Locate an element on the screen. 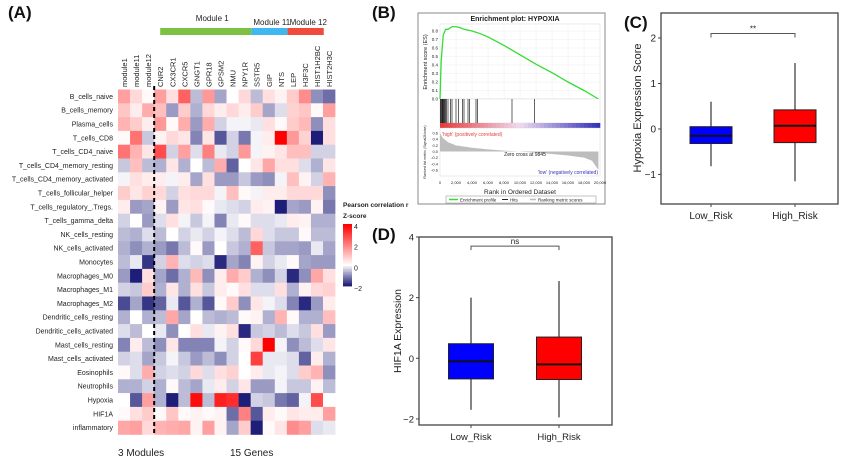  heatmap-row-label: Macrophages_M0 is located at coordinates (85, 276).